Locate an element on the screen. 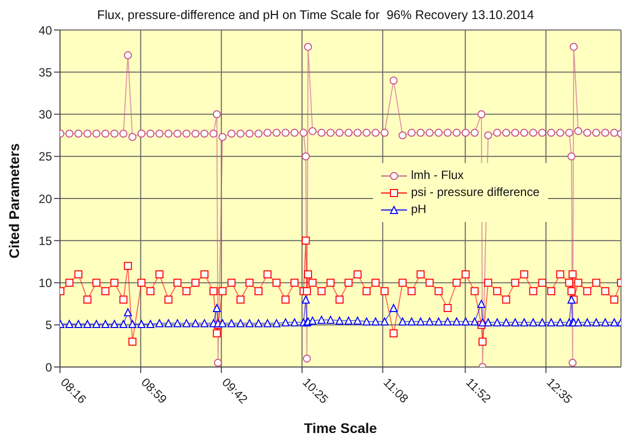  y-tick-label: 25 is located at coordinates (45, 157).